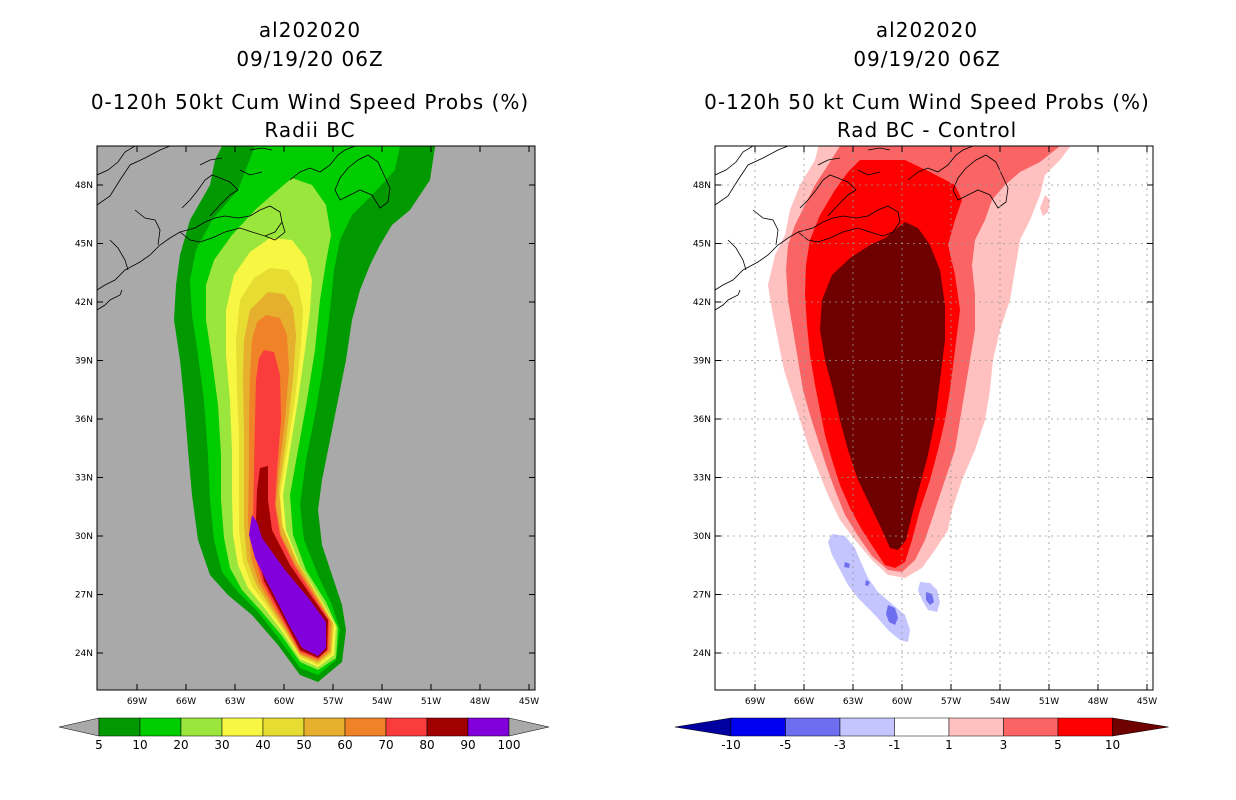 This screenshot has height=800, width=1236. What do you see at coordinates (180, 745) in the screenshot?
I see `colorbar-label: 20` at bounding box center [180, 745].